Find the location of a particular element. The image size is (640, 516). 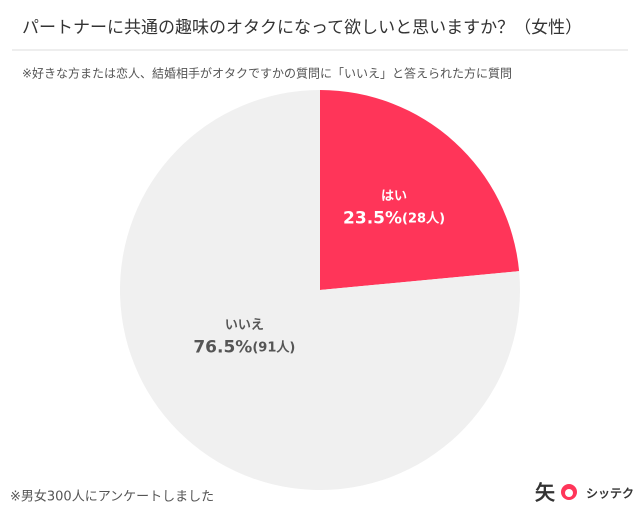

slice-value: 76.5%(91人) is located at coordinates (244, 348).